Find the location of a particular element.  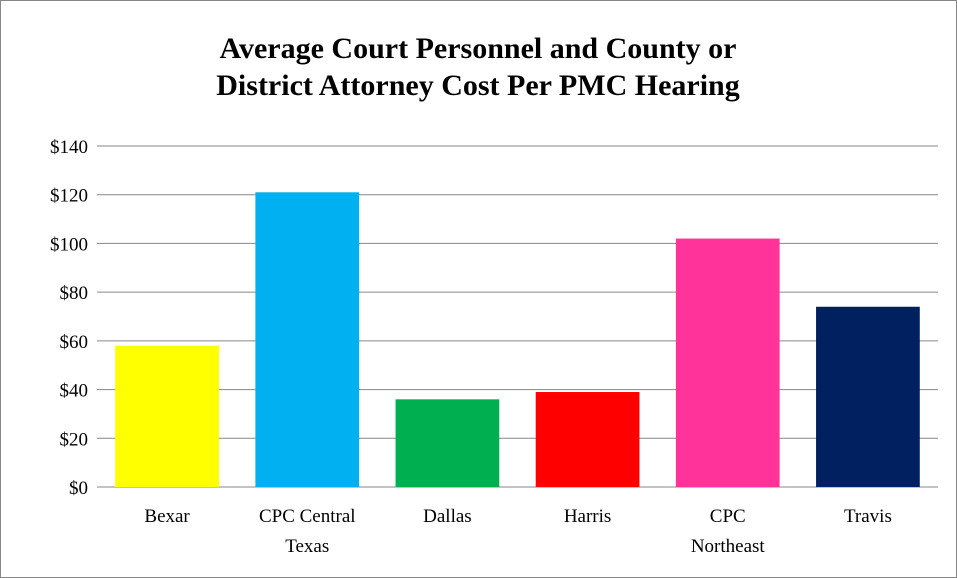

x-tick-label: CPC Central Texas is located at coordinates (307, 531).